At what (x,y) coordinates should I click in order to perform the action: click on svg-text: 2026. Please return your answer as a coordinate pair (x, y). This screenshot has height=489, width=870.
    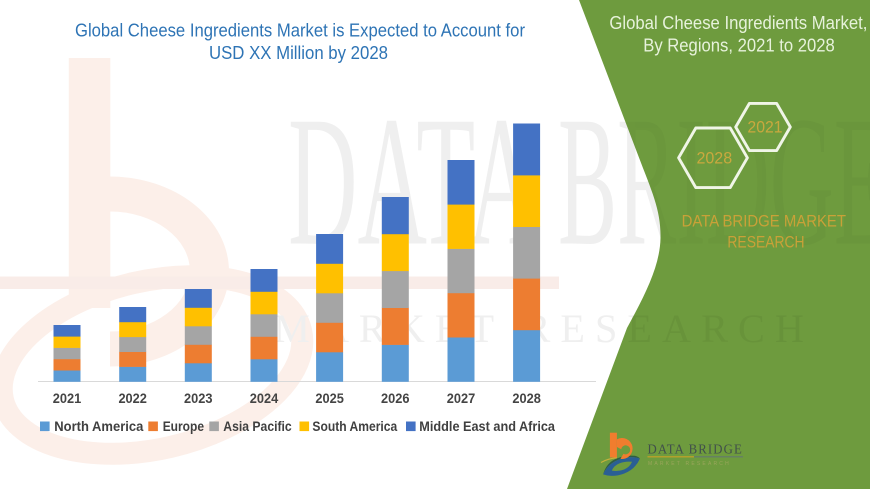
    Looking at the image, I should click on (395, 398).